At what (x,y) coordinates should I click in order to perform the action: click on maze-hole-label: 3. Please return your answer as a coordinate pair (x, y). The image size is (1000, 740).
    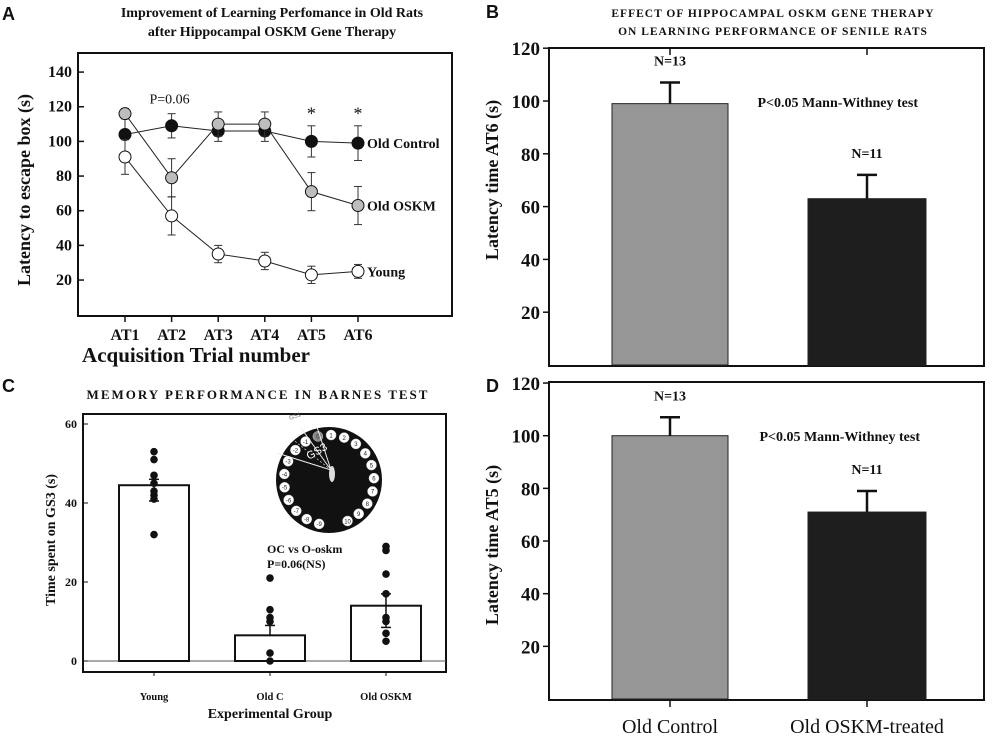
    Looking at the image, I should click on (356, 445).